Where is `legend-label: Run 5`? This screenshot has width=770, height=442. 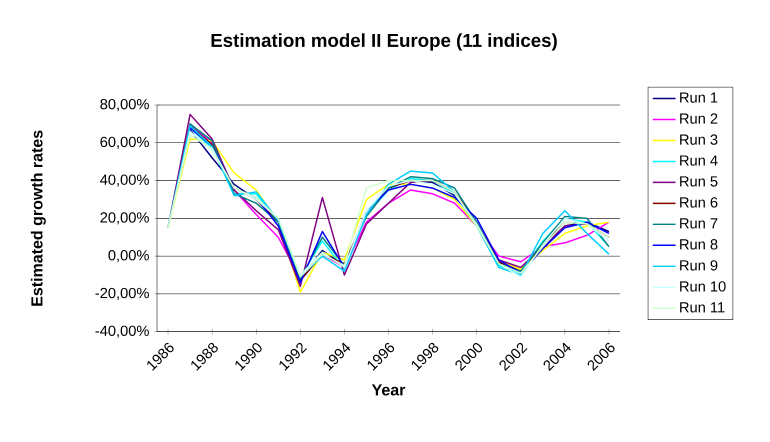
legend-label: Run 5 is located at coordinates (699, 181).